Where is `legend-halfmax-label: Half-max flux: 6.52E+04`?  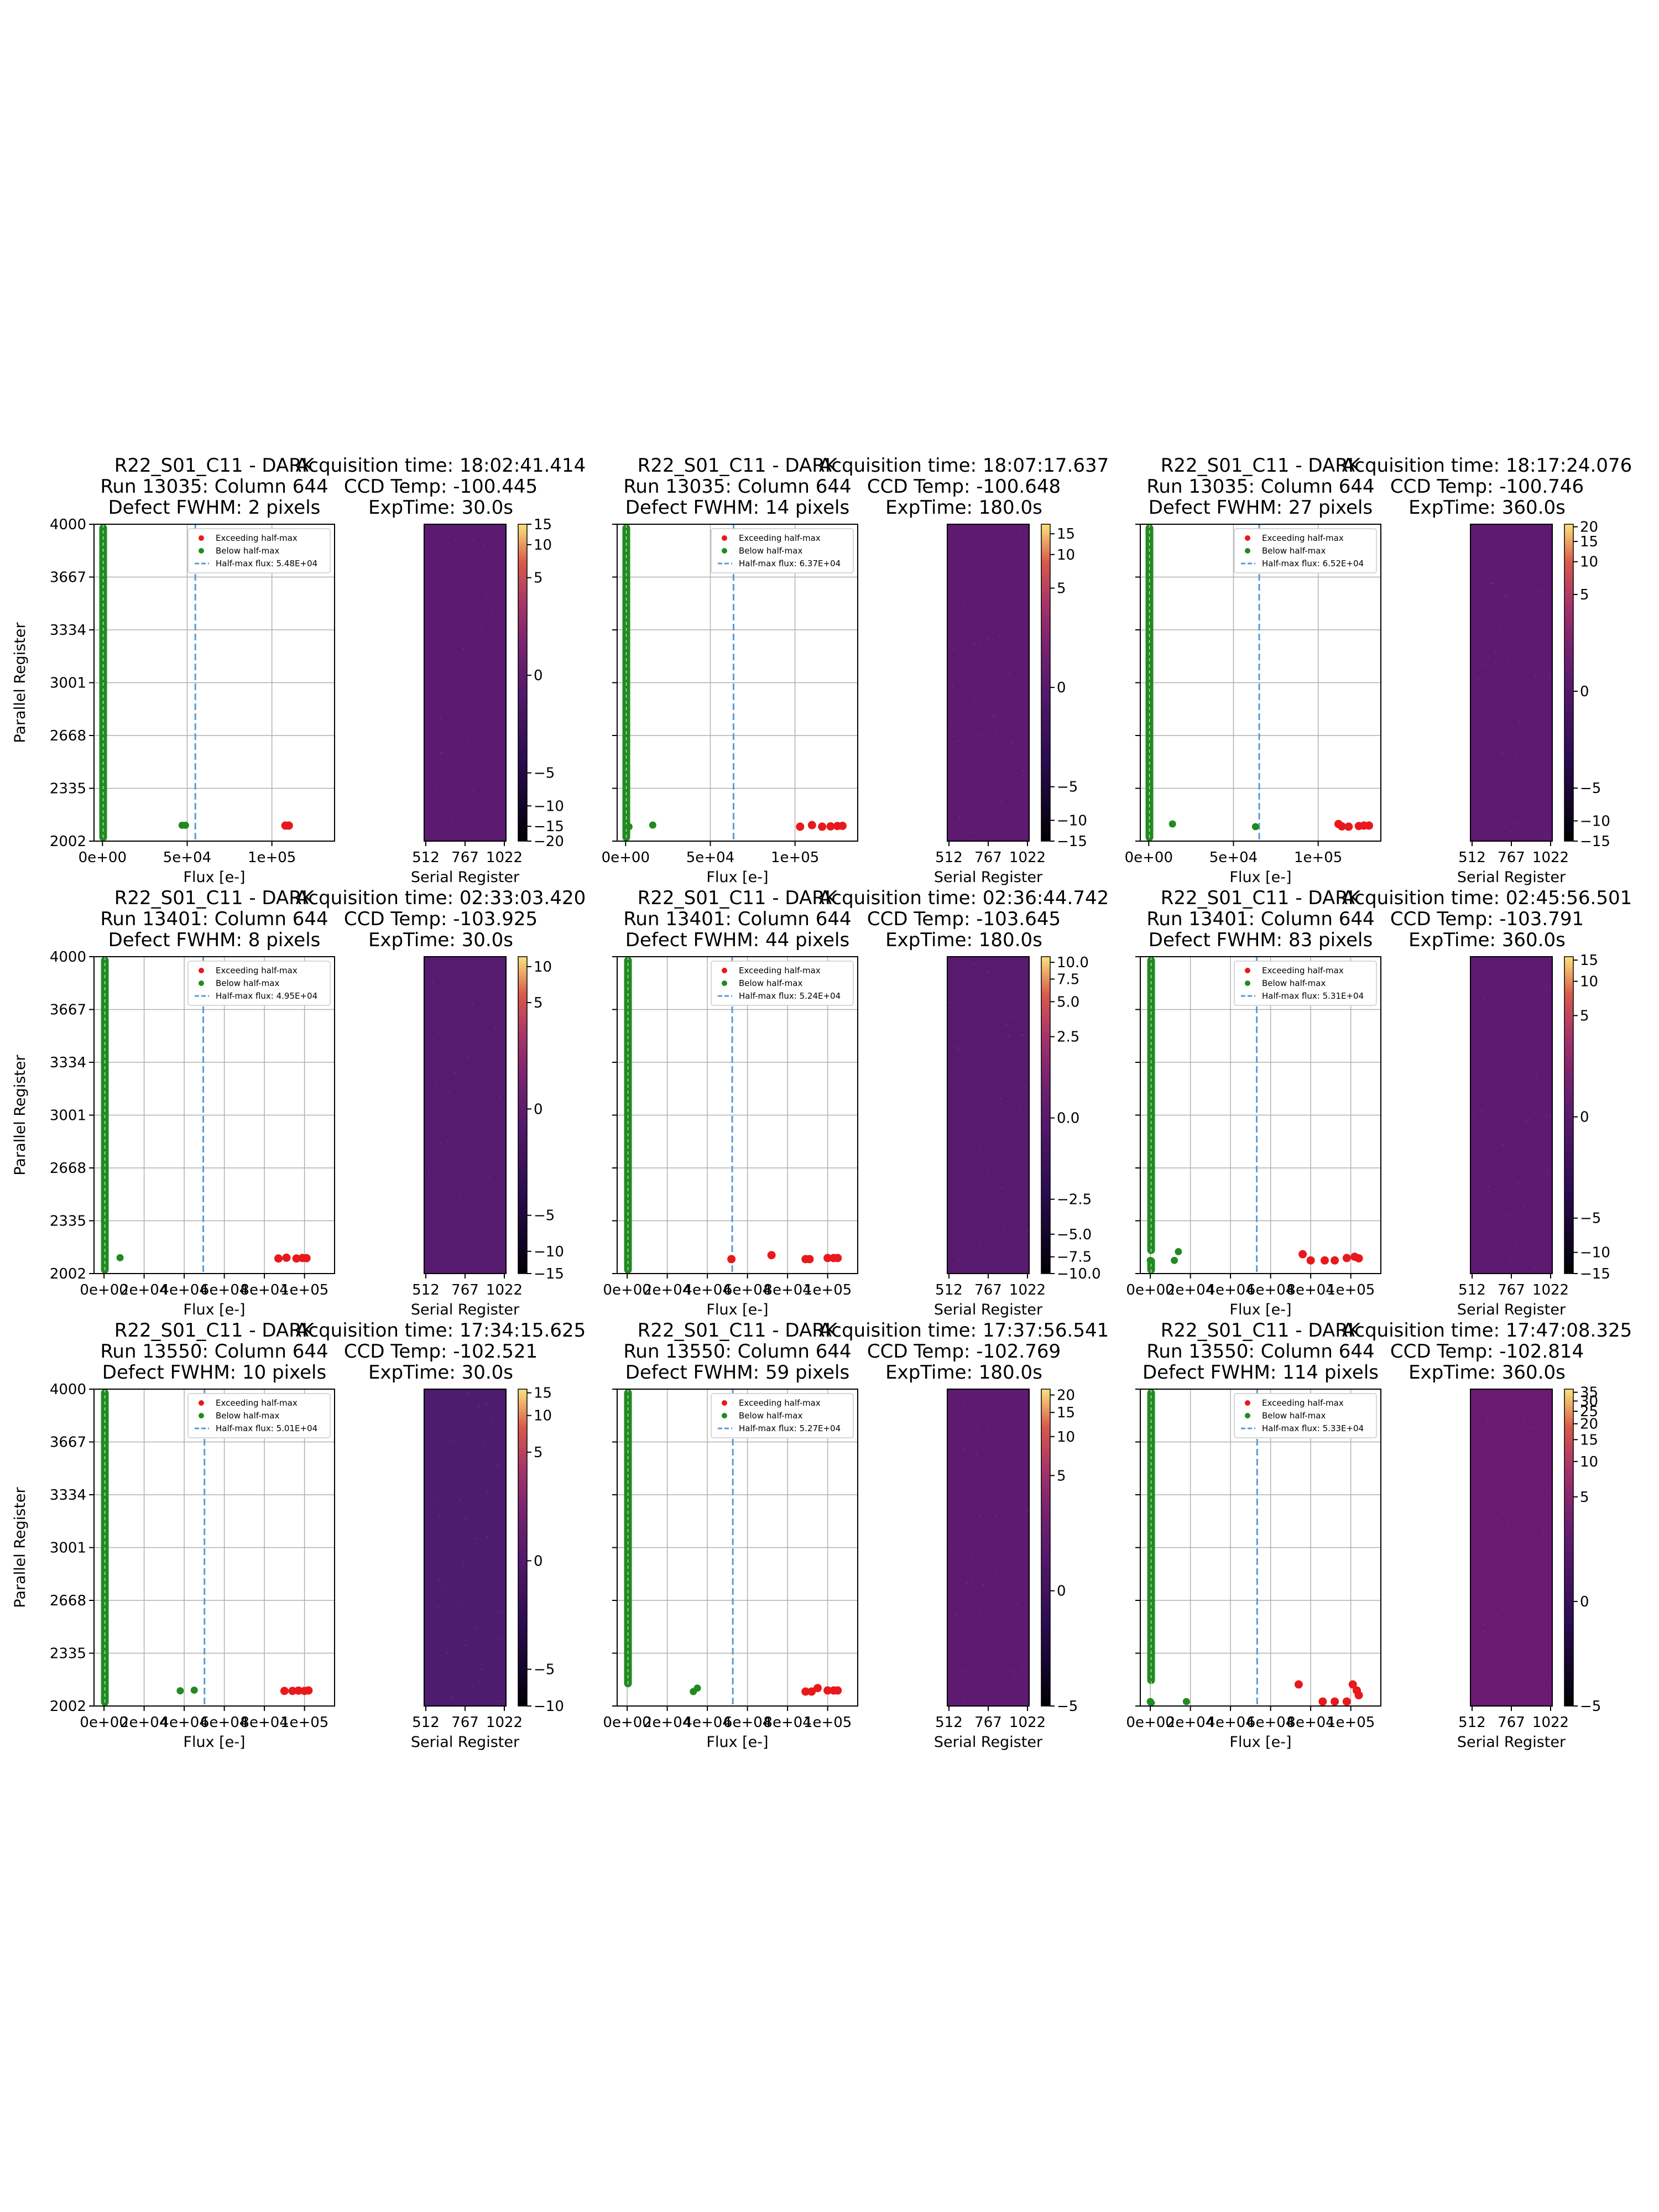 legend-halfmax-label: Half-max flux: 6.52E+04 is located at coordinates (1313, 564).